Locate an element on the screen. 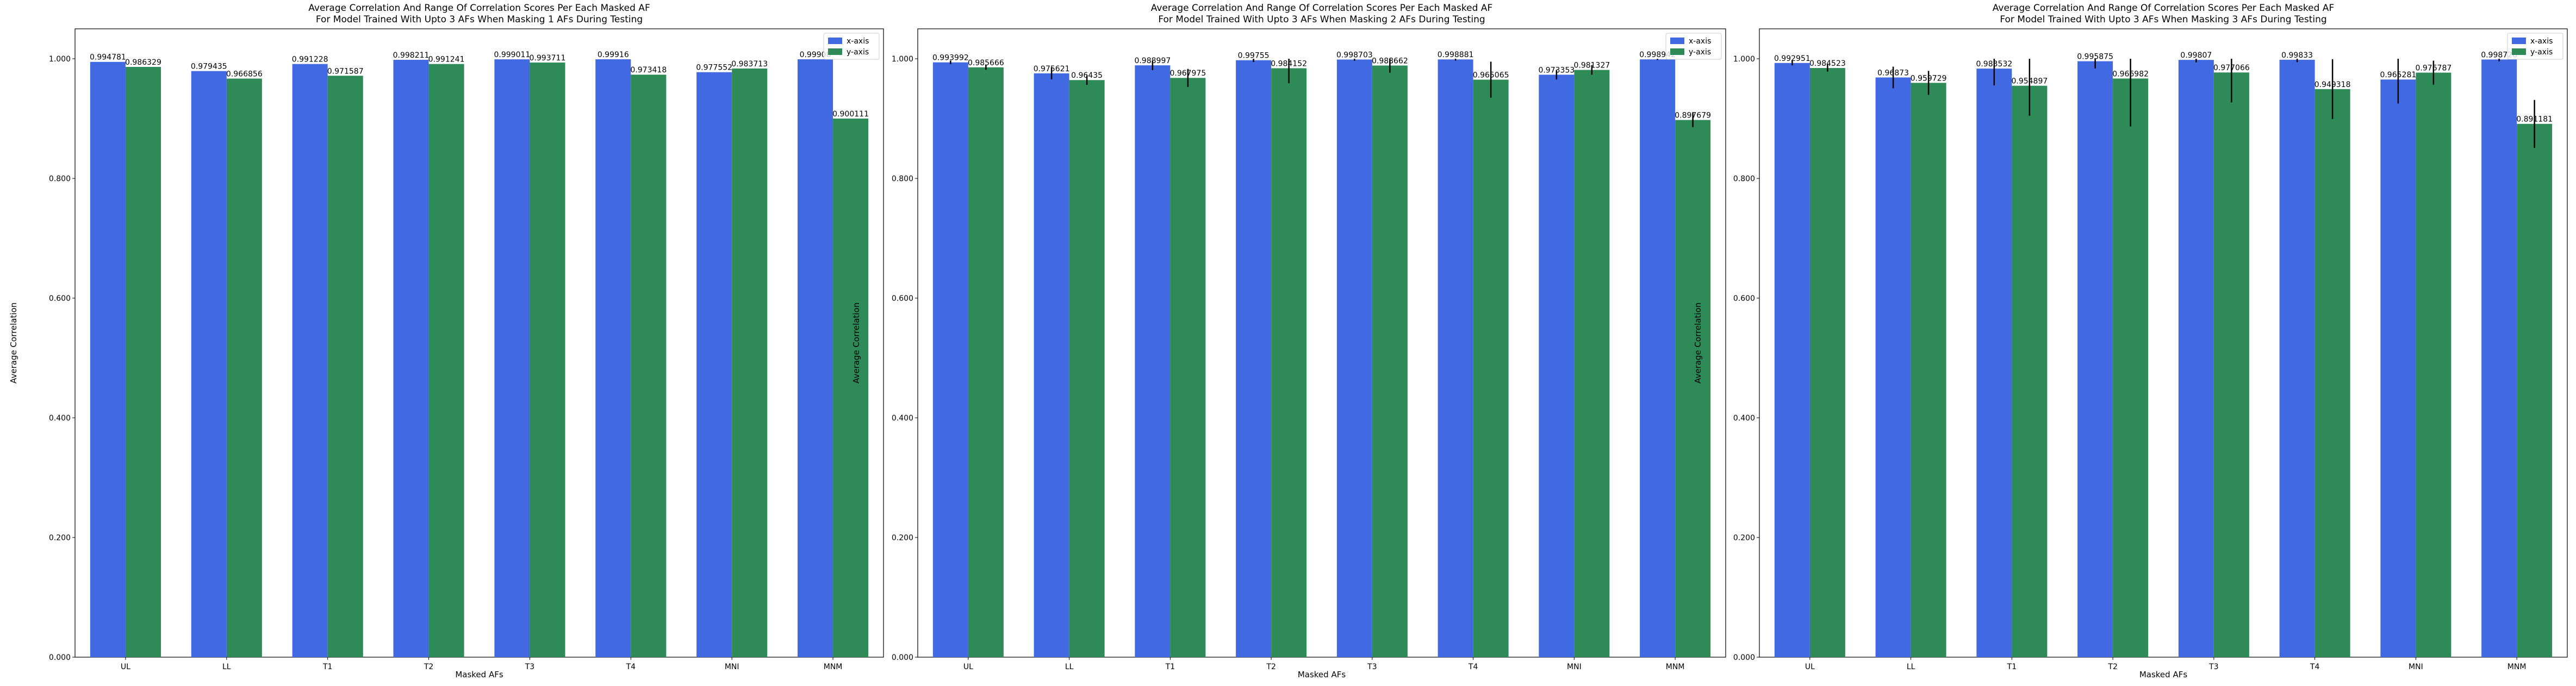 Image resolution: width=2576 pixels, height=686 pixels. data-label: 0.973353 is located at coordinates (1556, 70).